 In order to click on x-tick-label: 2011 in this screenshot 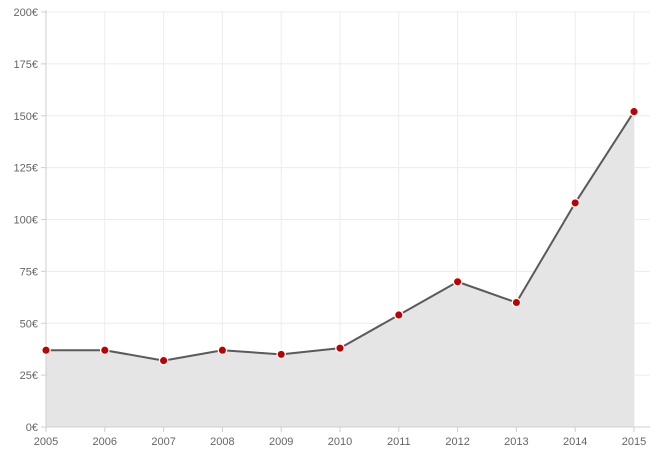, I will do `click(399, 442)`.